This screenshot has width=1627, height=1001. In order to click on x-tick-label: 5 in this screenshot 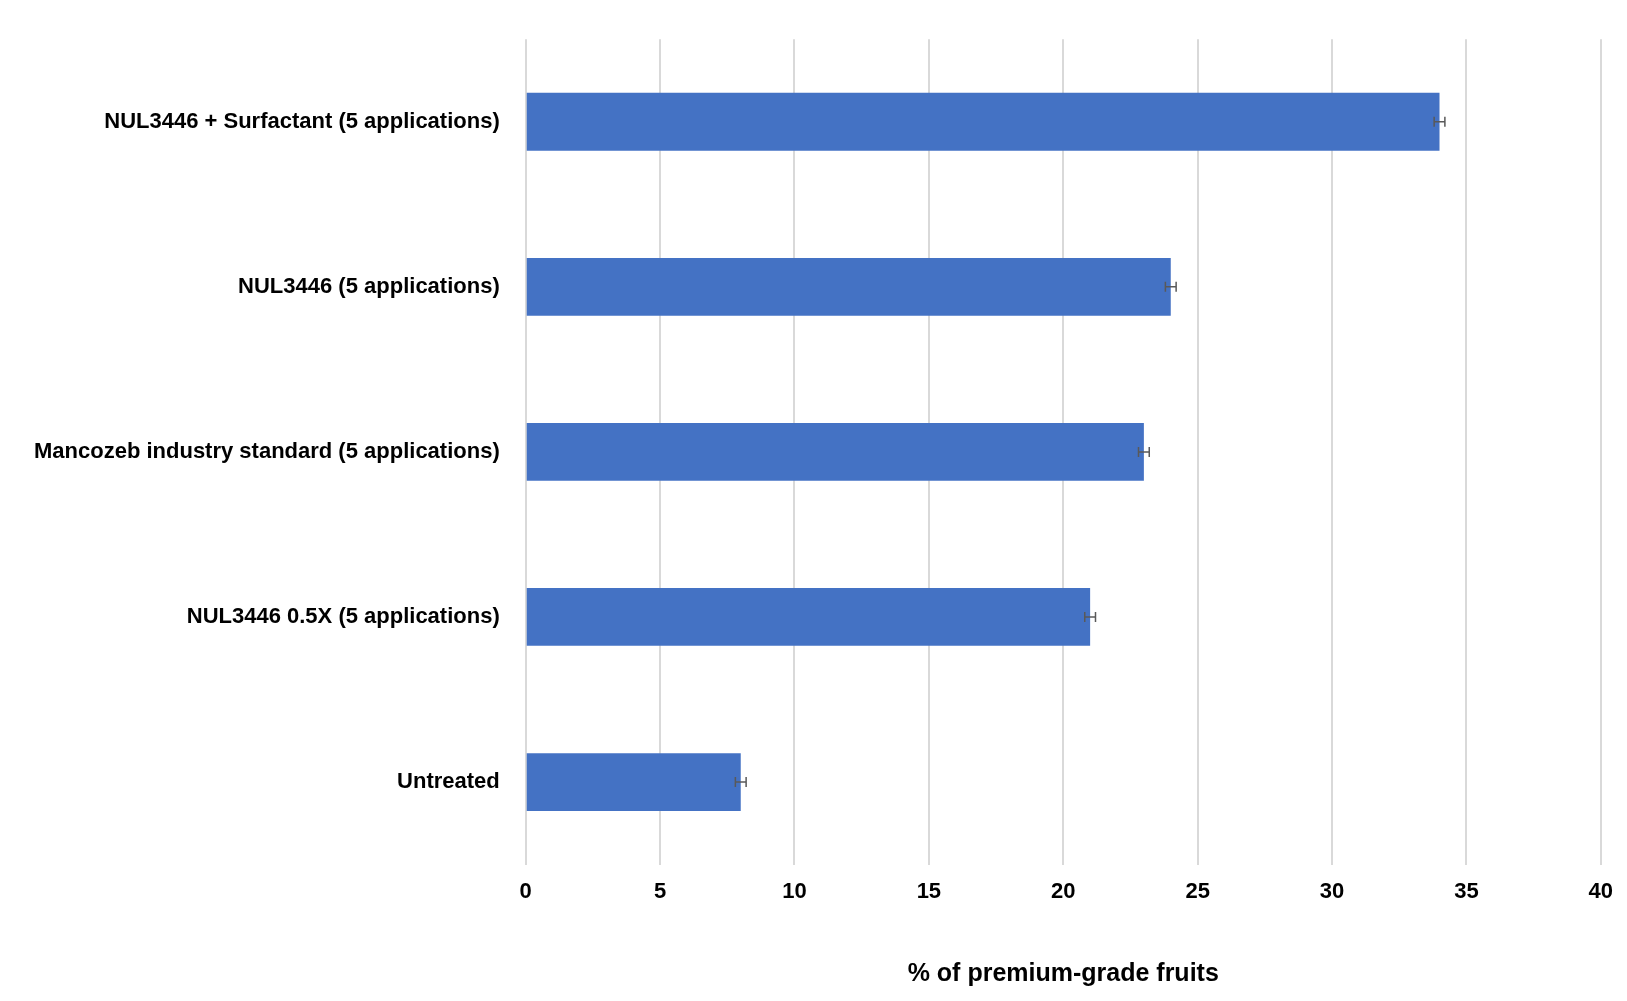, I will do `click(660, 890)`.